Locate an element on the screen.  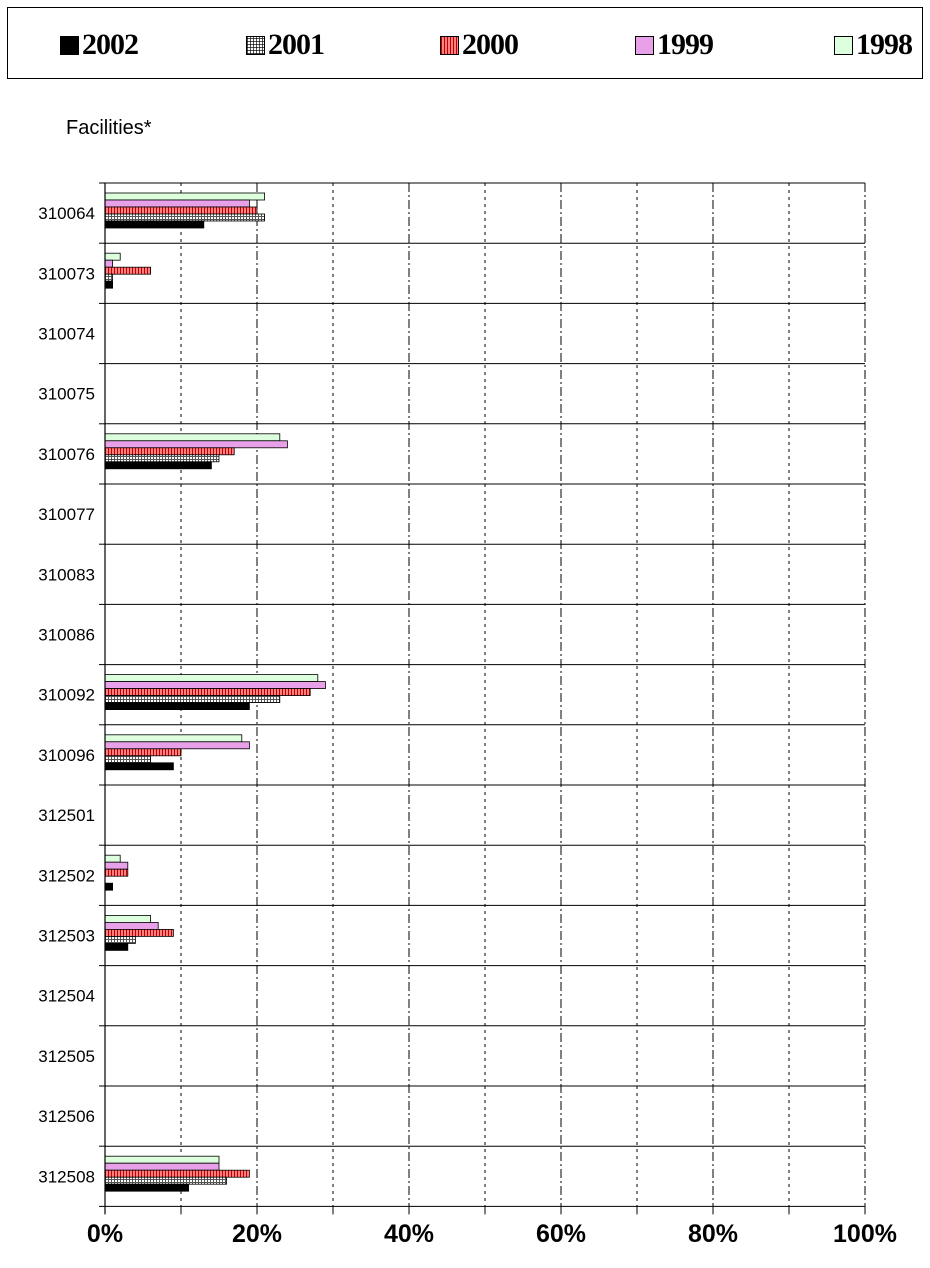
category-label: 312501 is located at coordinates (66, 815).